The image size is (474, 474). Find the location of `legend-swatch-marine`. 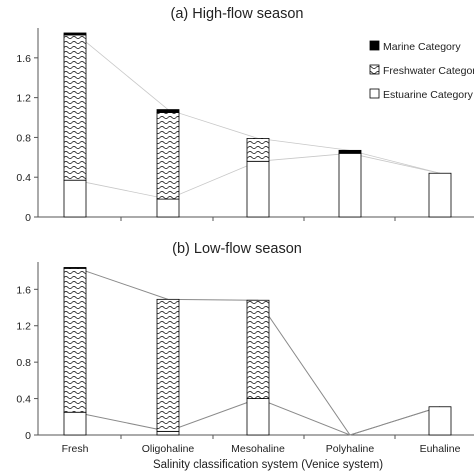

legend-swatch-marine is located at coordinates (374, 45).